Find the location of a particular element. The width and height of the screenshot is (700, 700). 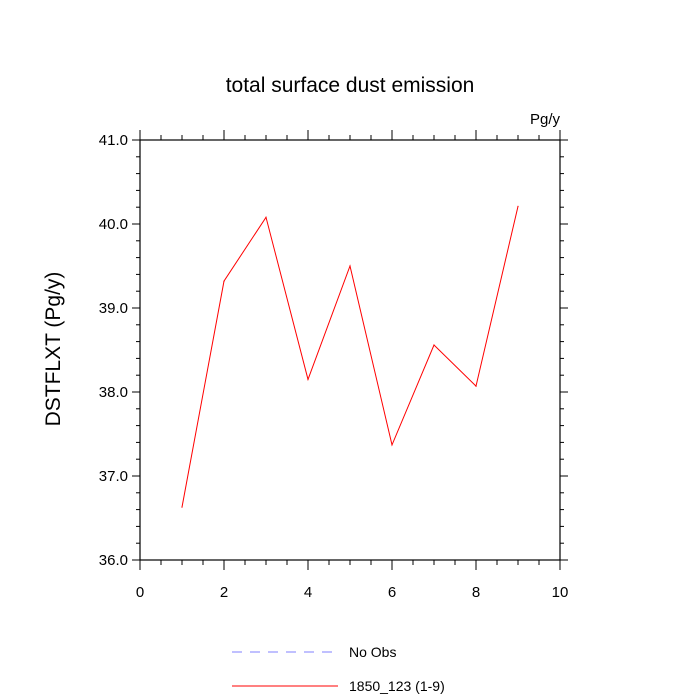

x-tick-label: 2 is located at coordinates (224, 592).